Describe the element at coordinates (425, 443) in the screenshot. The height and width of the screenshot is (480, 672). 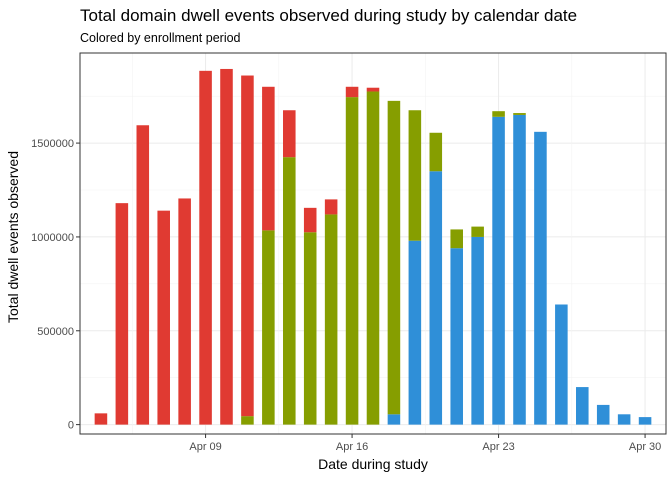
I see `x-axis: Apr 09 Apr 16 Apr 23 Apr 30` at that location.